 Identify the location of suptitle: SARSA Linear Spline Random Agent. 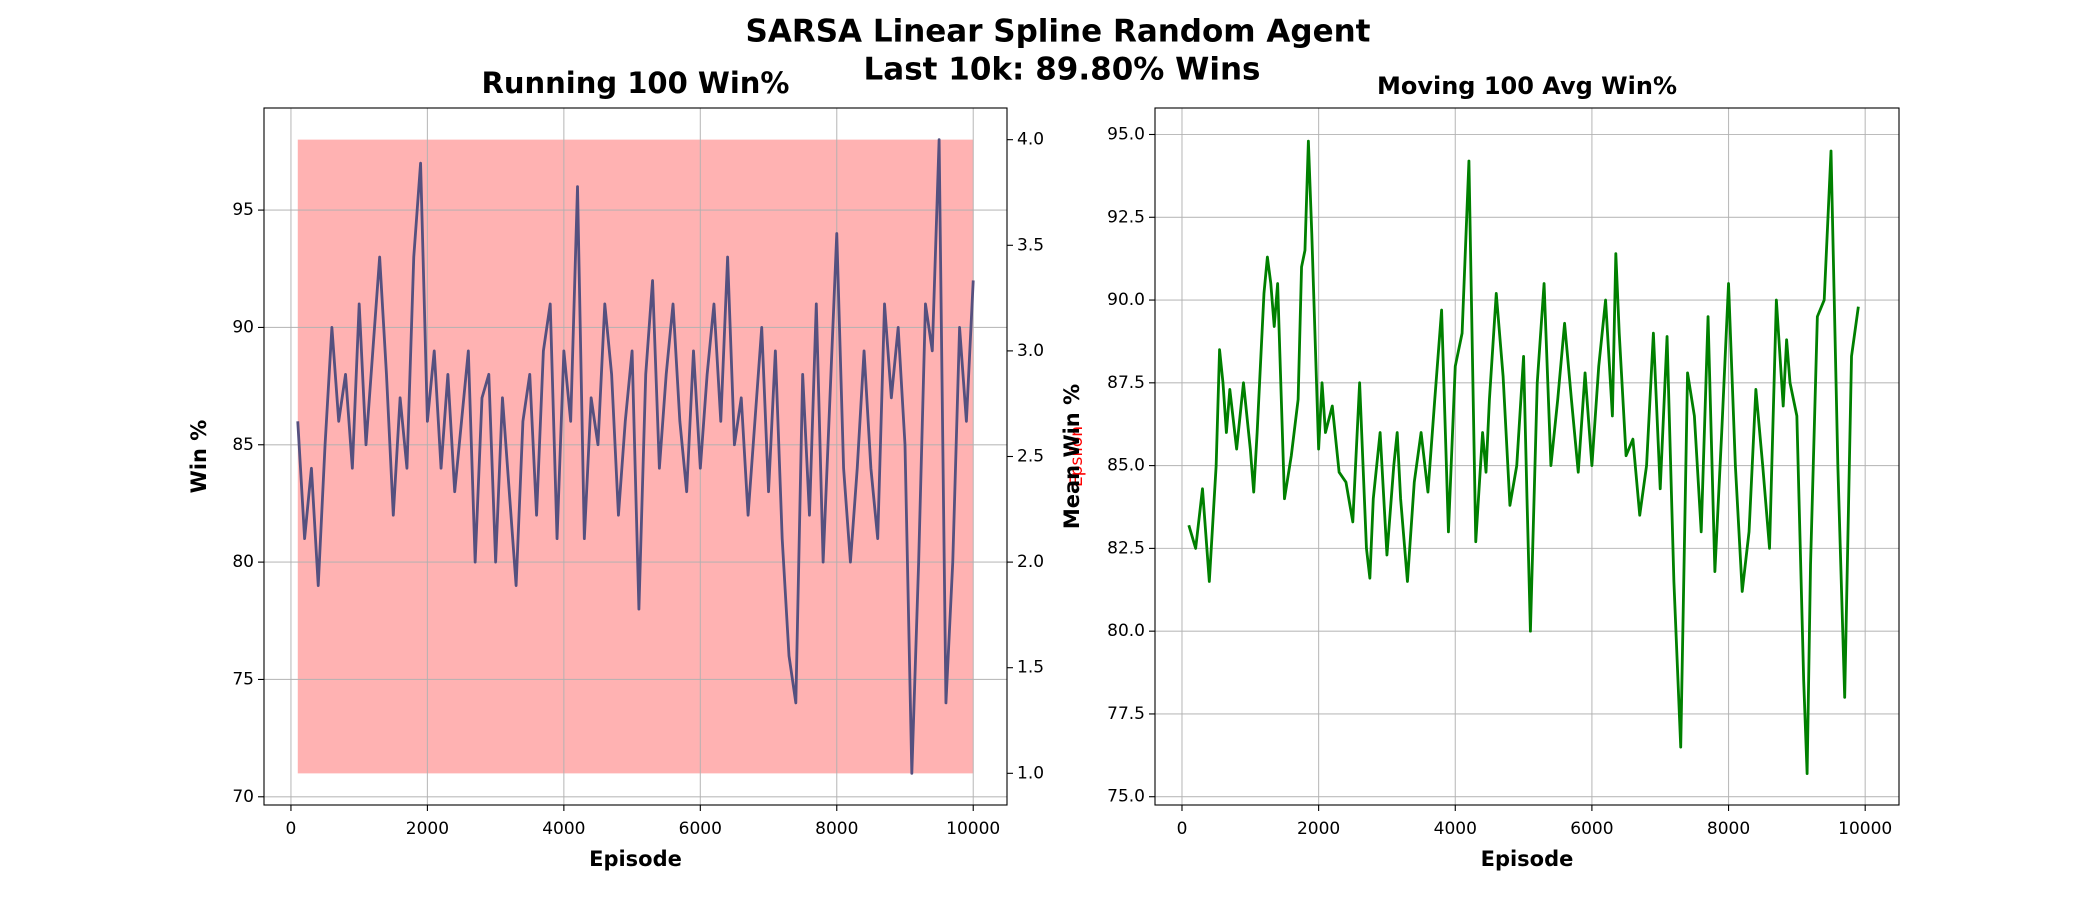
(1058, 32).